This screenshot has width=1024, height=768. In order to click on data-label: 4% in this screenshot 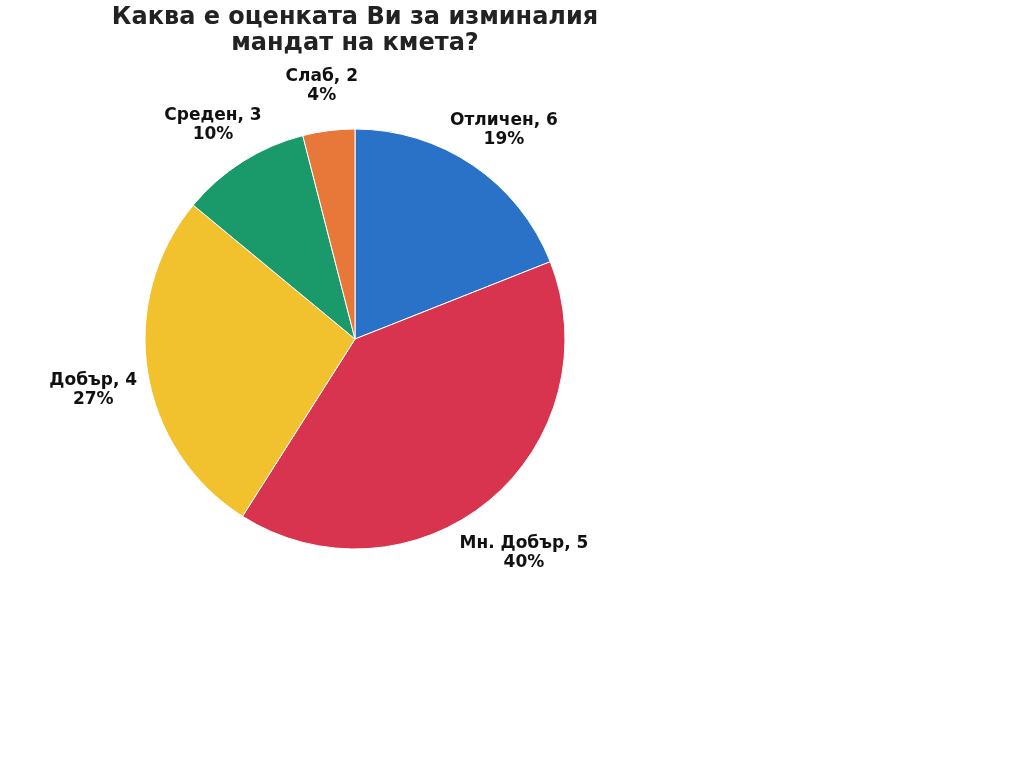, I will do `click(322, 94)`.